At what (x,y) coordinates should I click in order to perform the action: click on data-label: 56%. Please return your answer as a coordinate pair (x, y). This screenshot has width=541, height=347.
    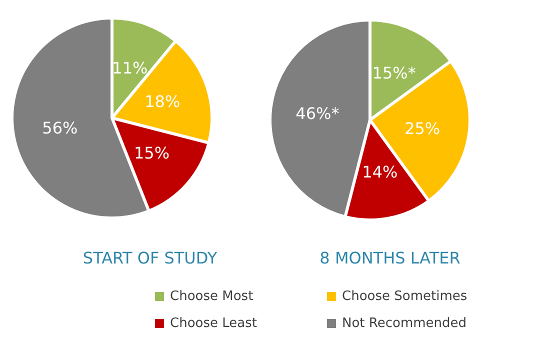
    Looking at the image, I should click on (60, 128).